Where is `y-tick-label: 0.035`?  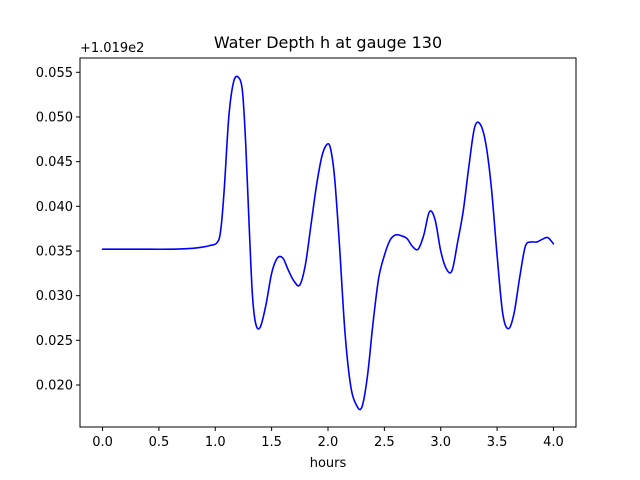 y-tick-label: 0.035 is located at coordinates (54, 251).